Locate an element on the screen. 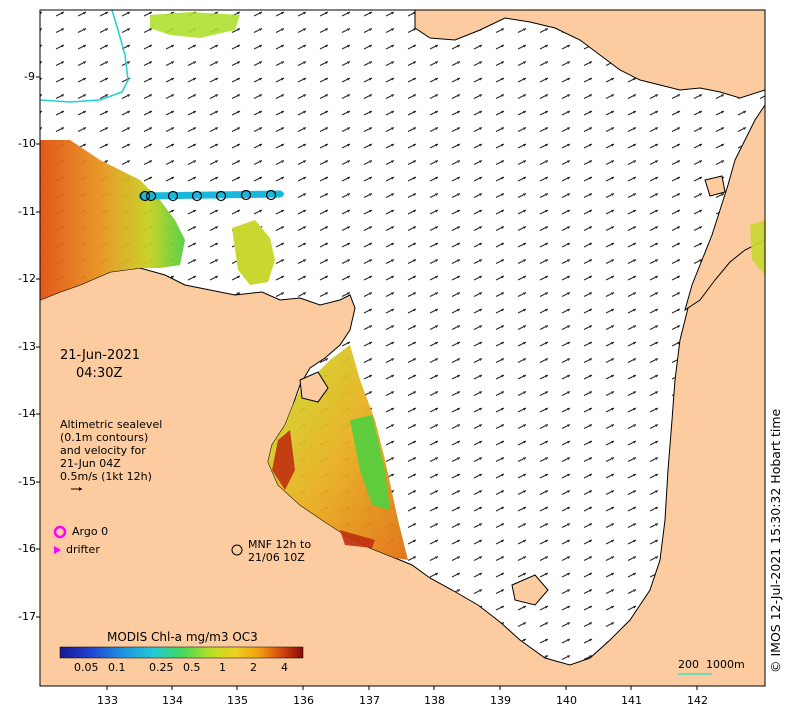 This screenshot has width=792, height=716. glider-track is located at coordinates (211, 195).